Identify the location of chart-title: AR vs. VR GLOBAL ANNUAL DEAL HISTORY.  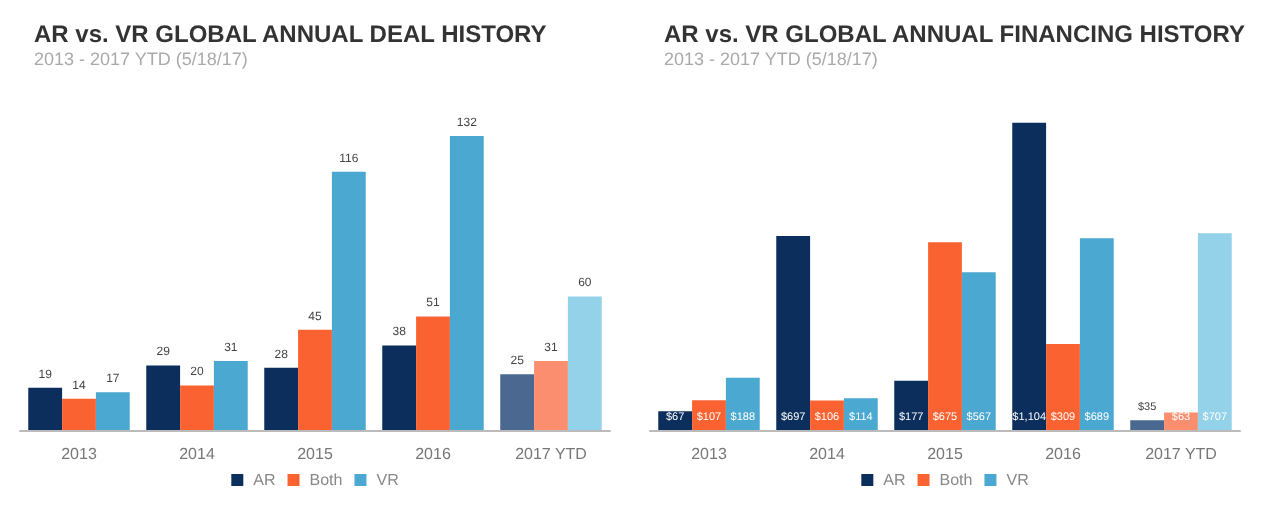
(290, 34).